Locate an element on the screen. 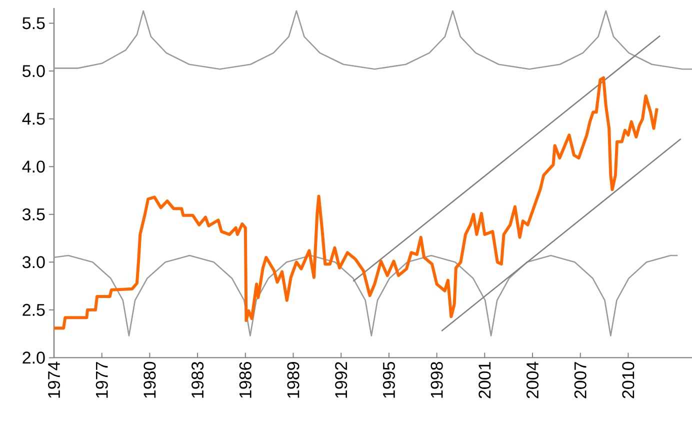 Image resolution: width=692 pixels, height=426 pixels. x-tick-label: 2001 is located at coordinates (484, 380).